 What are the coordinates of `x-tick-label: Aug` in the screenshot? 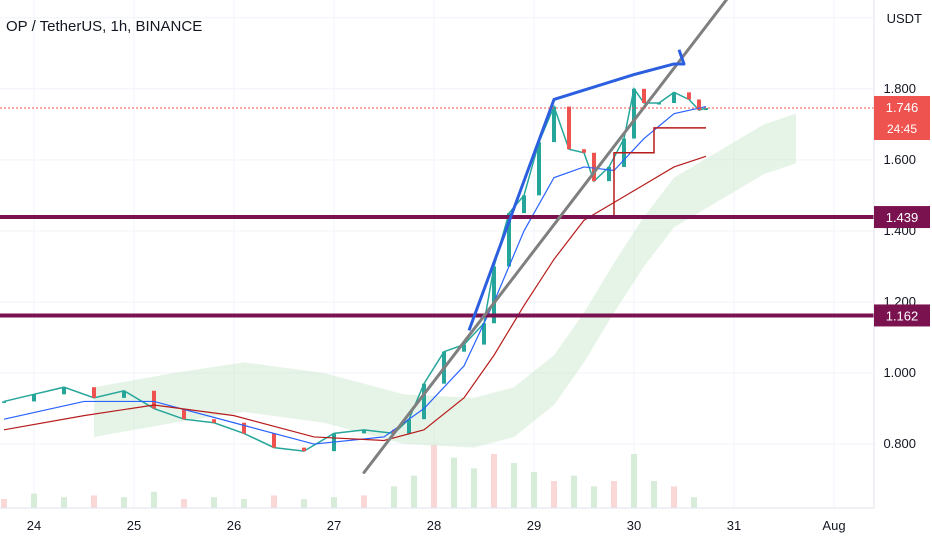 It's located at (833, 525).